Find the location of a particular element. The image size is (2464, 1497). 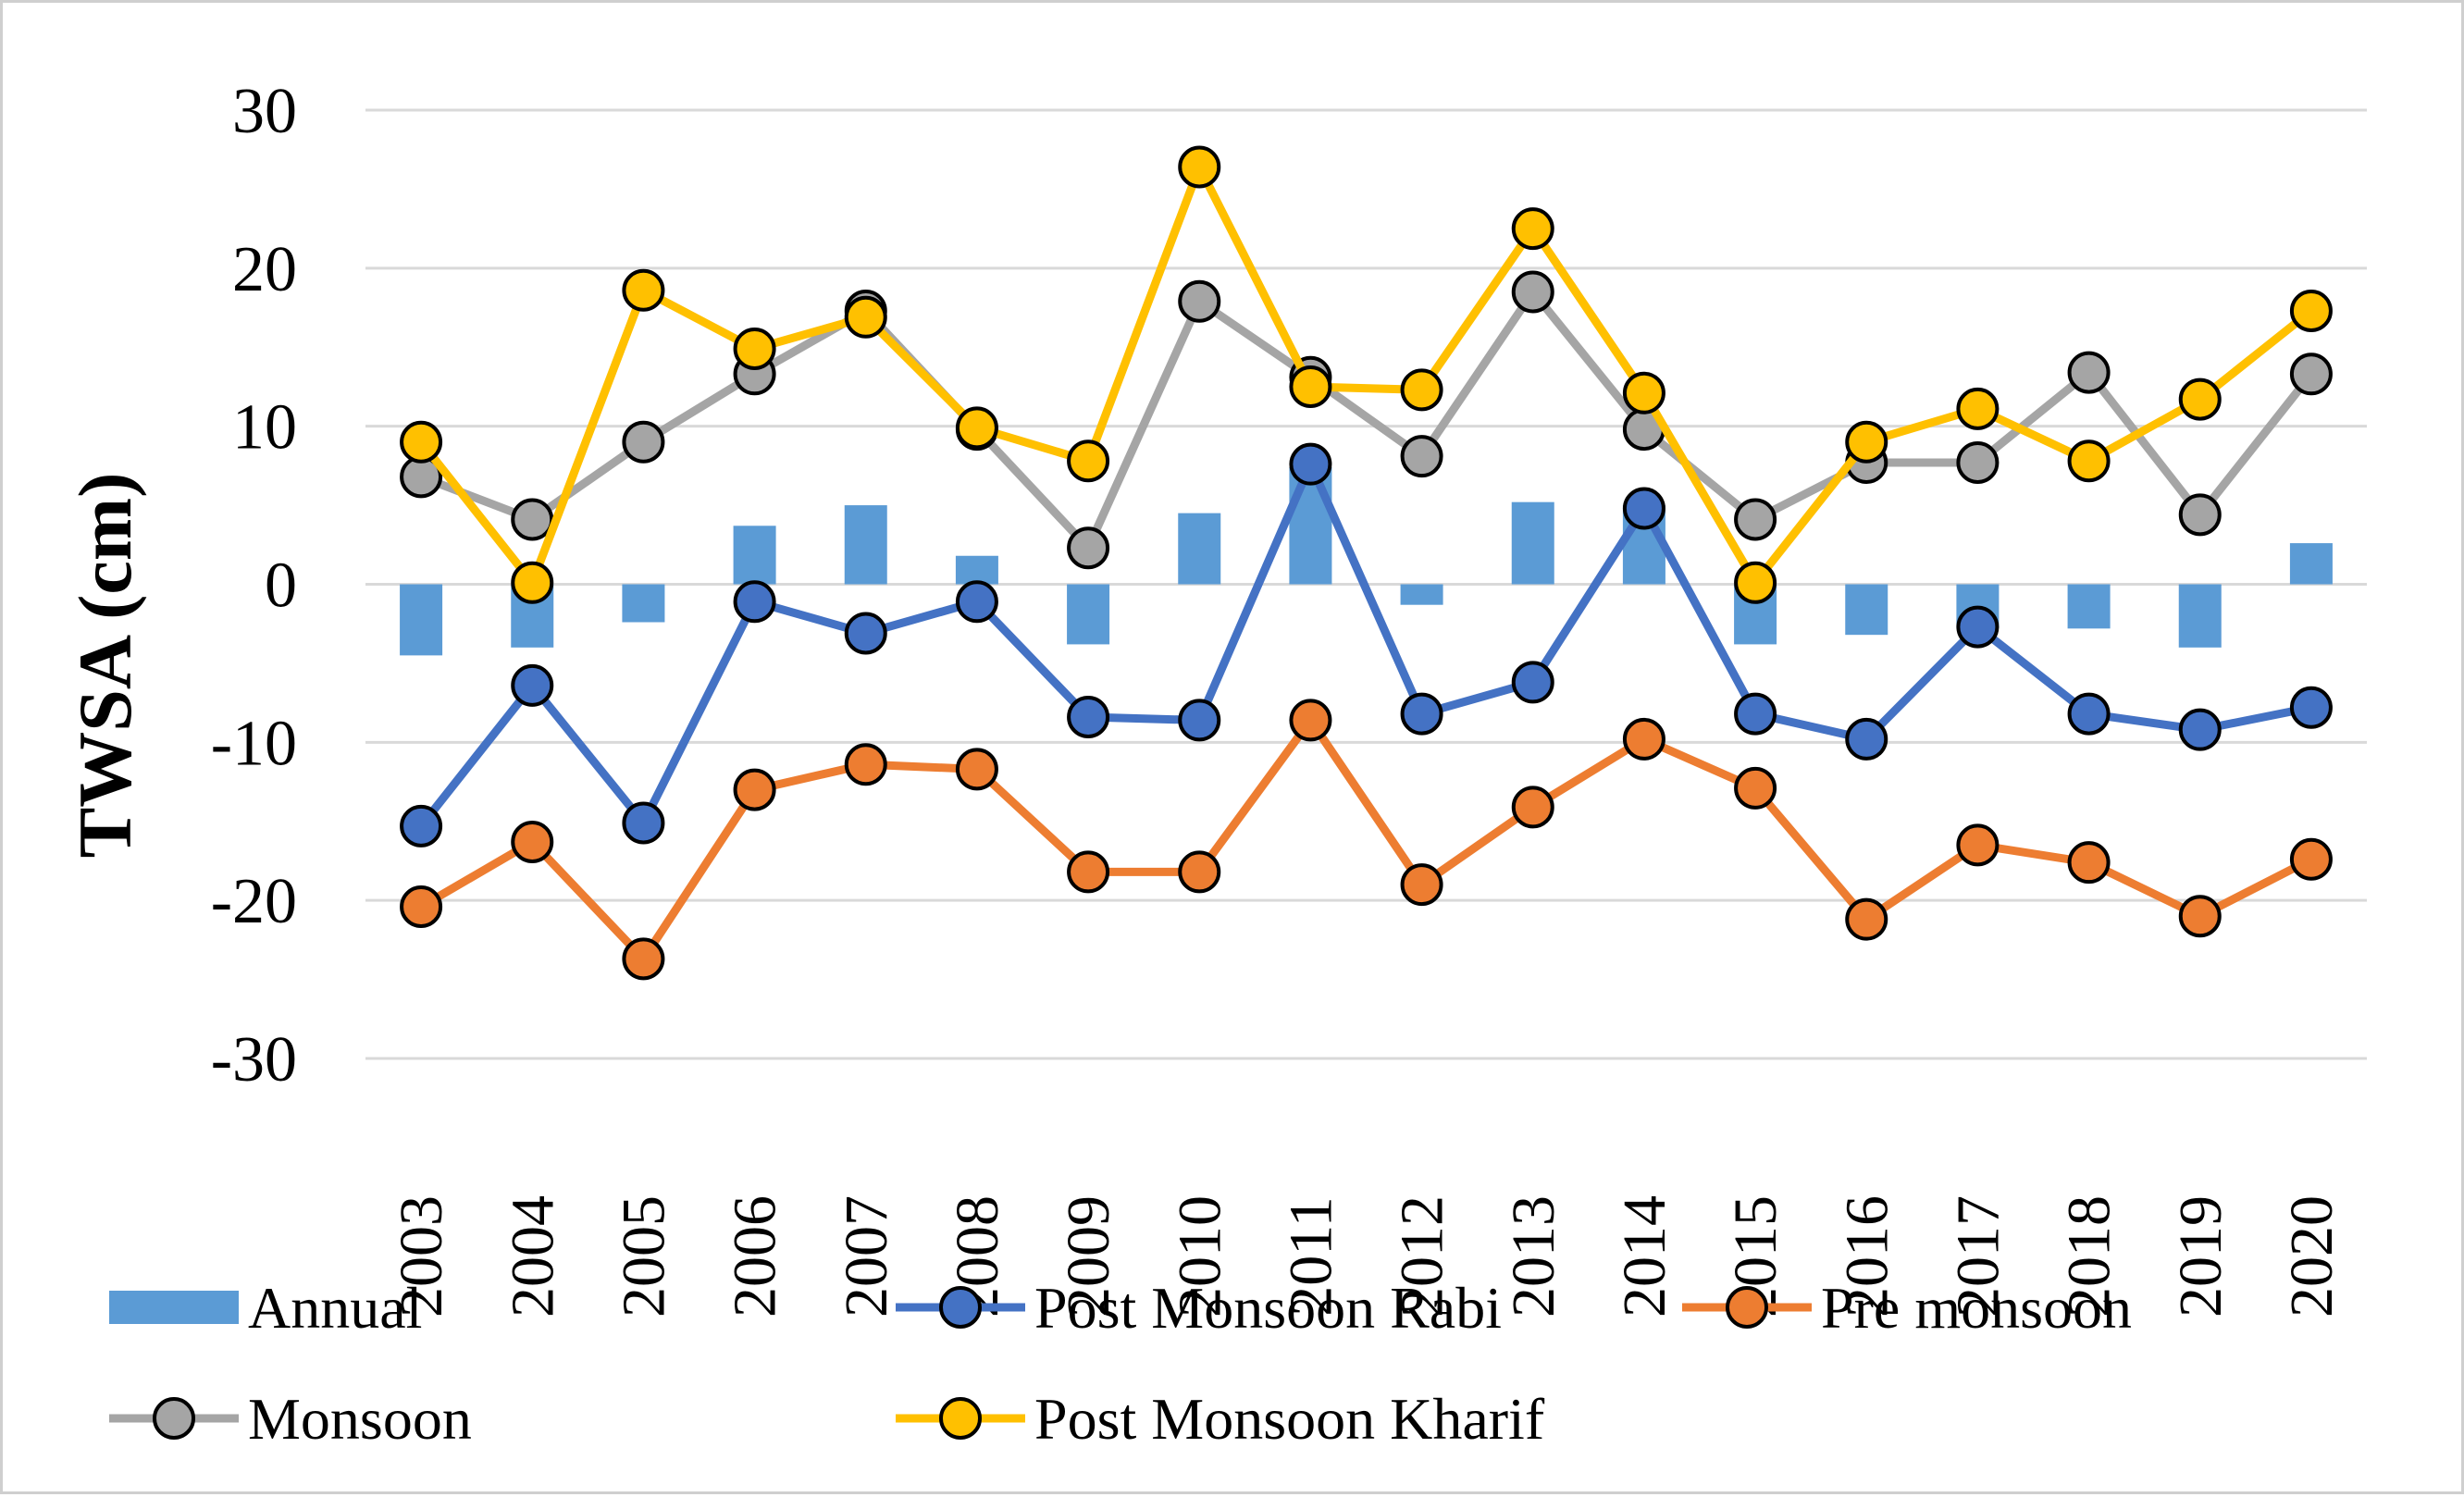

x-tick-label: 2005 is located at coordinates (644, 1256).